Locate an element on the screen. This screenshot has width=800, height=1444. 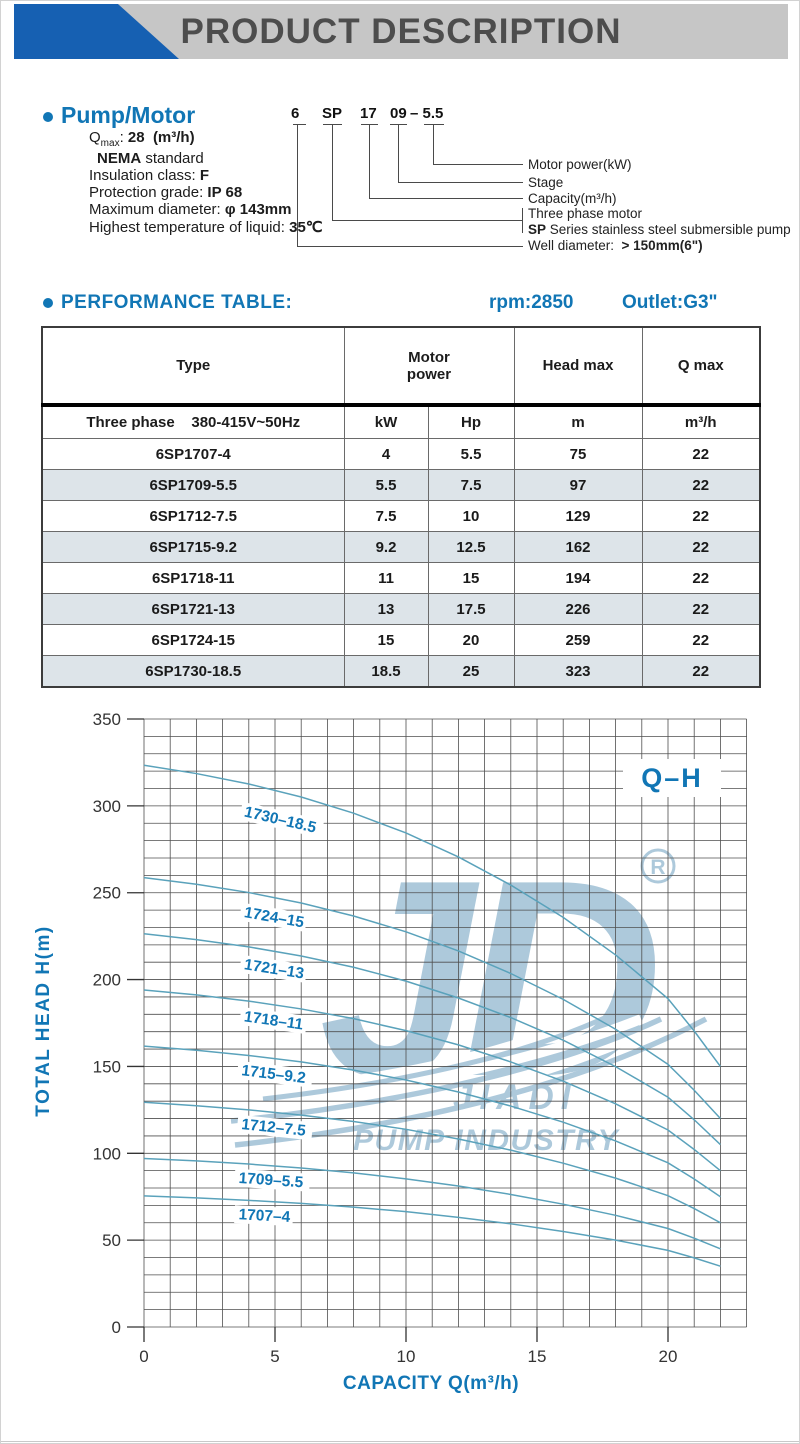
x-axis-title: CAPACITY Q(m³/h) is located at coordinates (431, 1383).